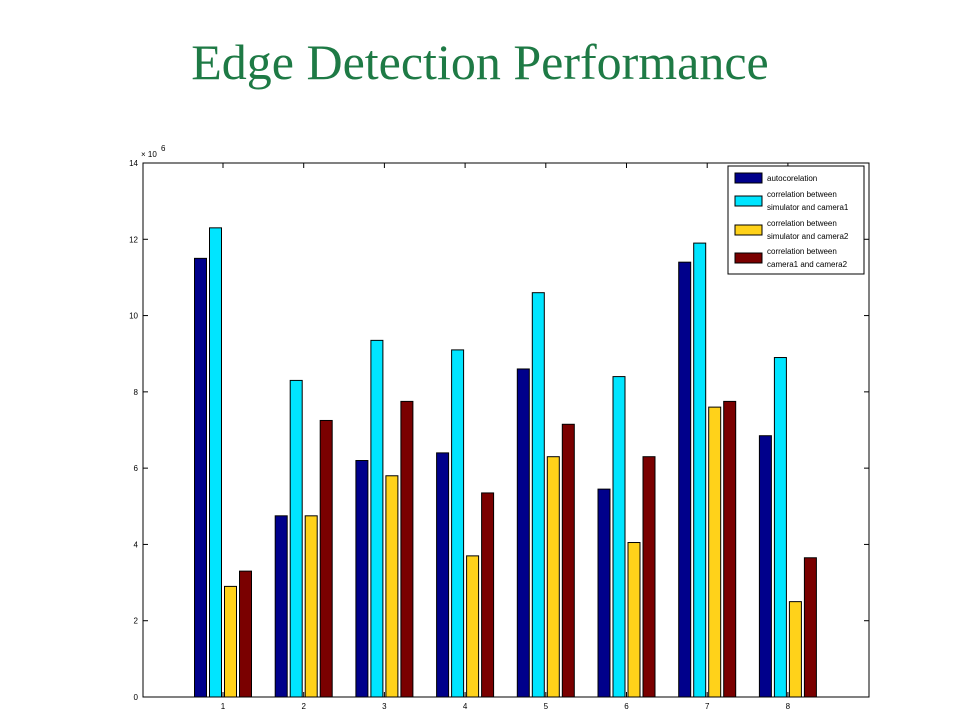 The image size is (960, 720). I want to click on y-tick-label: 6, so click(136, 468).